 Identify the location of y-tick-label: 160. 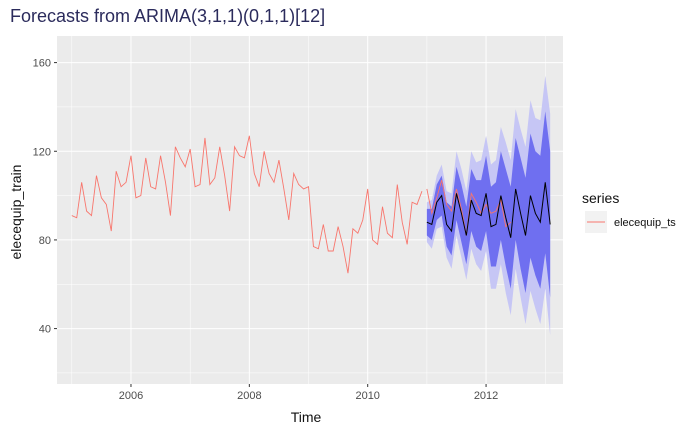
(42, 64).